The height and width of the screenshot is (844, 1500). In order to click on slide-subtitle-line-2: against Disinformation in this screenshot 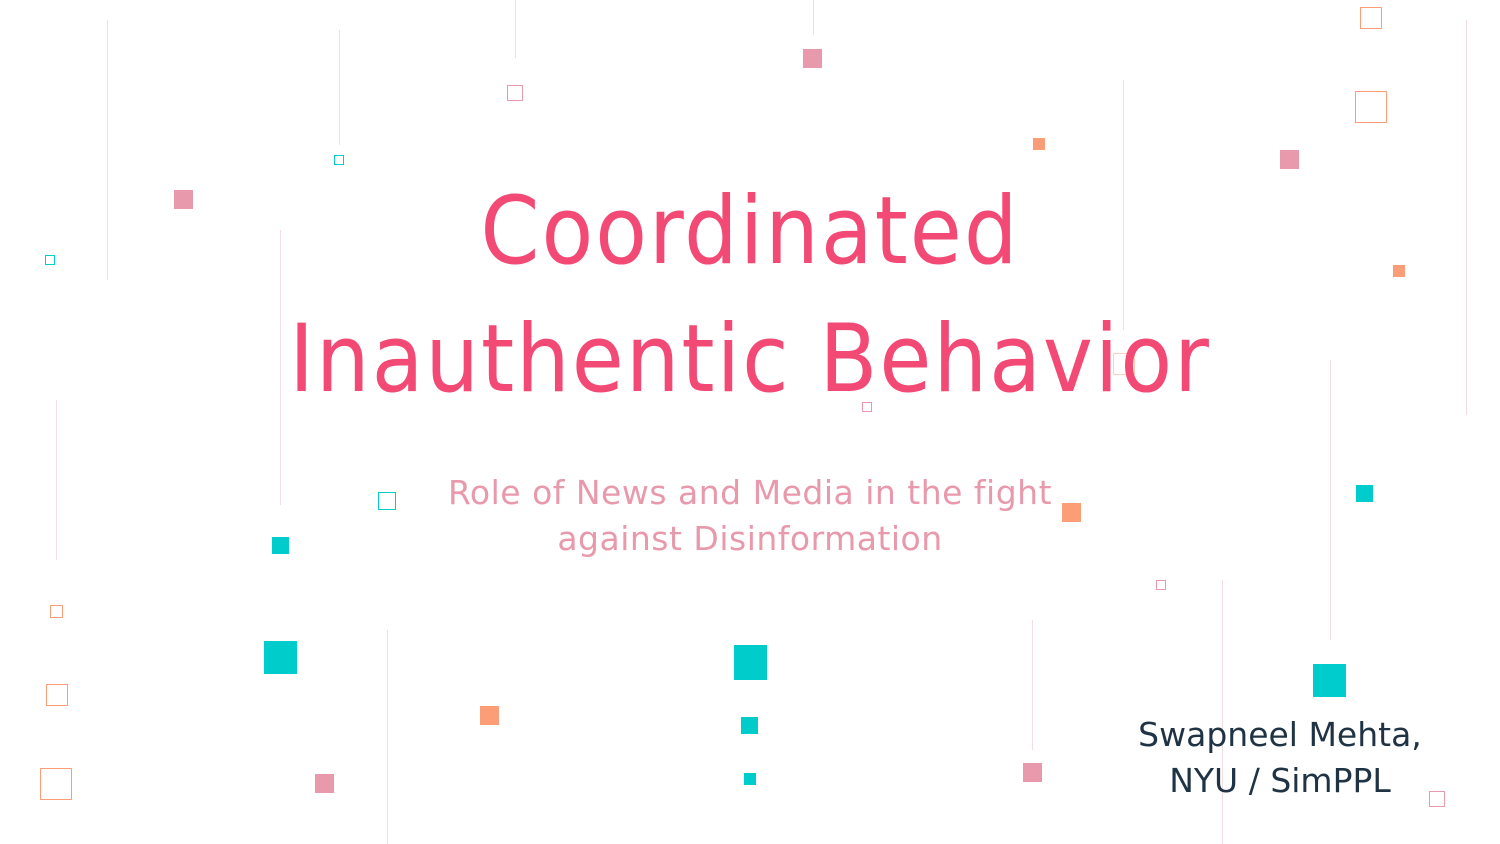, I will do `click(750, 538)`.